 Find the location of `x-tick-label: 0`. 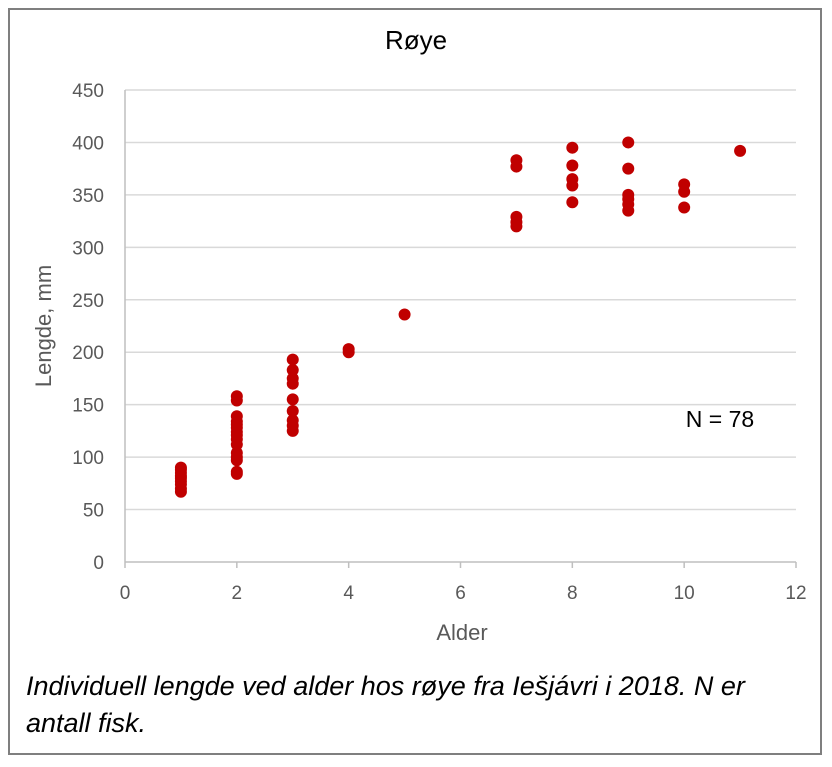

x-tick-label: 0 is located at coordinates (125, 593).